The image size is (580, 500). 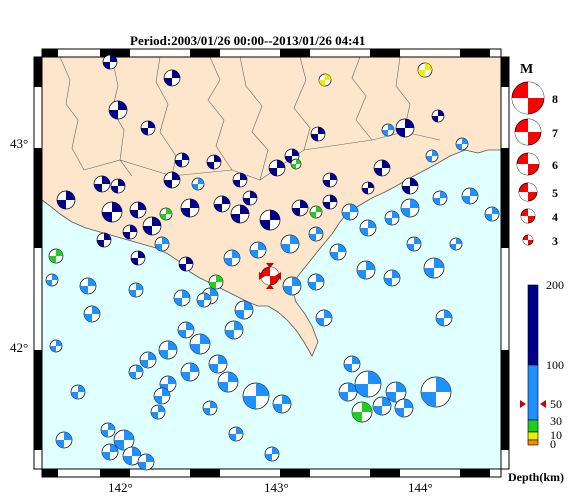 What do you see at coordinates (120, 487) in the screenshot?
I see `lon-tick-142: 142°` at bounding box center [120, 487].